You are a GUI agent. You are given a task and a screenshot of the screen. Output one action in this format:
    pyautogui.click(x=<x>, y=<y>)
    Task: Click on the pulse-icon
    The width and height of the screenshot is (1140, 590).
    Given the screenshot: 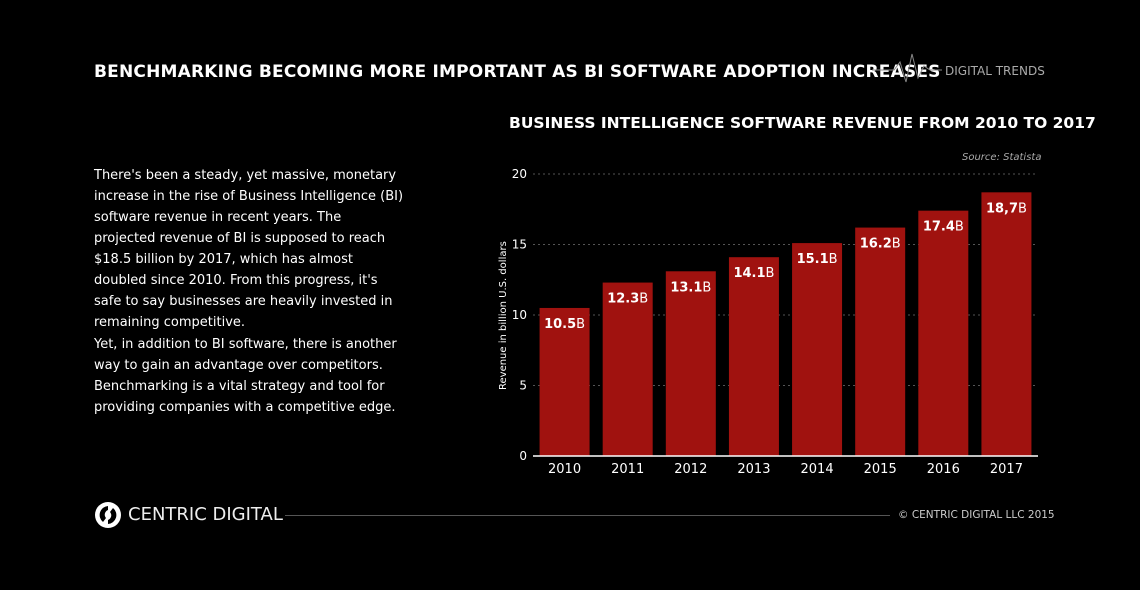 What is the action you would take?
    pyautogui.click(x=907, y=68)
    